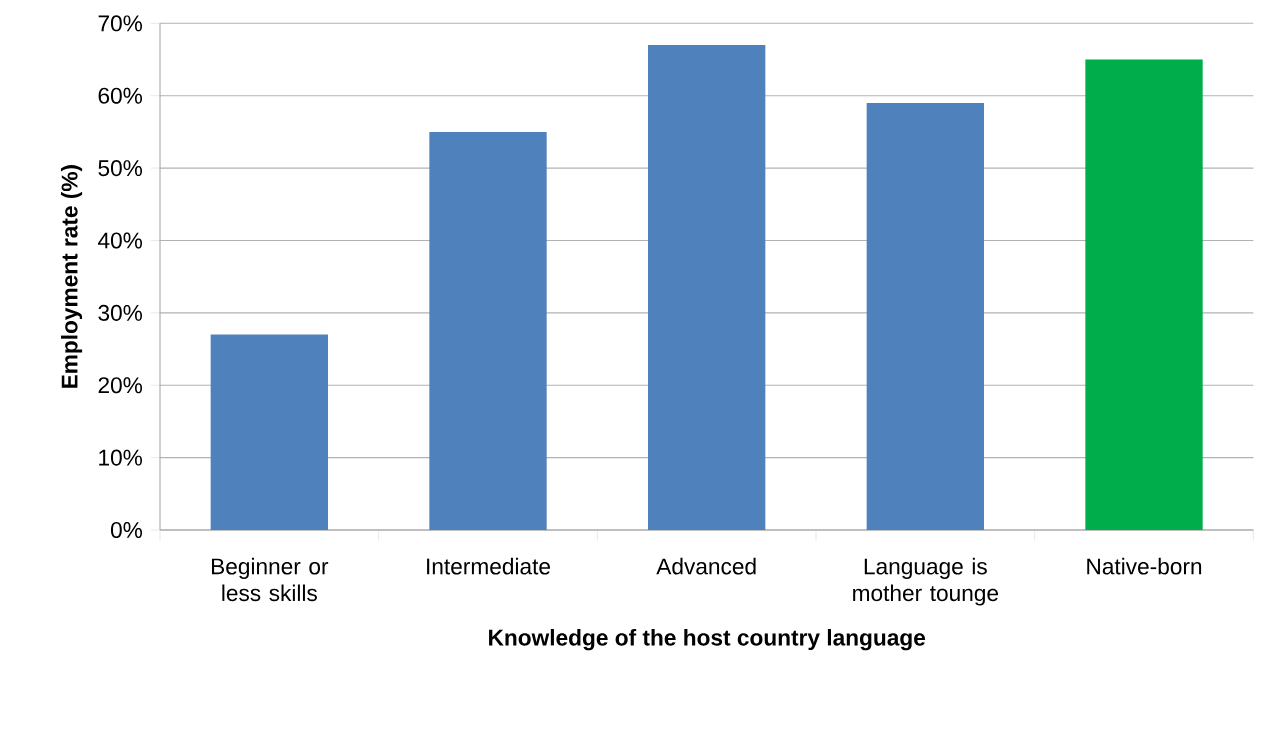 The width and height of the screenshot is (1264, 750). Describe the element at coordinates (488, 566) in the screenshot. I see `x-tick-label: Intermediate` at that location.